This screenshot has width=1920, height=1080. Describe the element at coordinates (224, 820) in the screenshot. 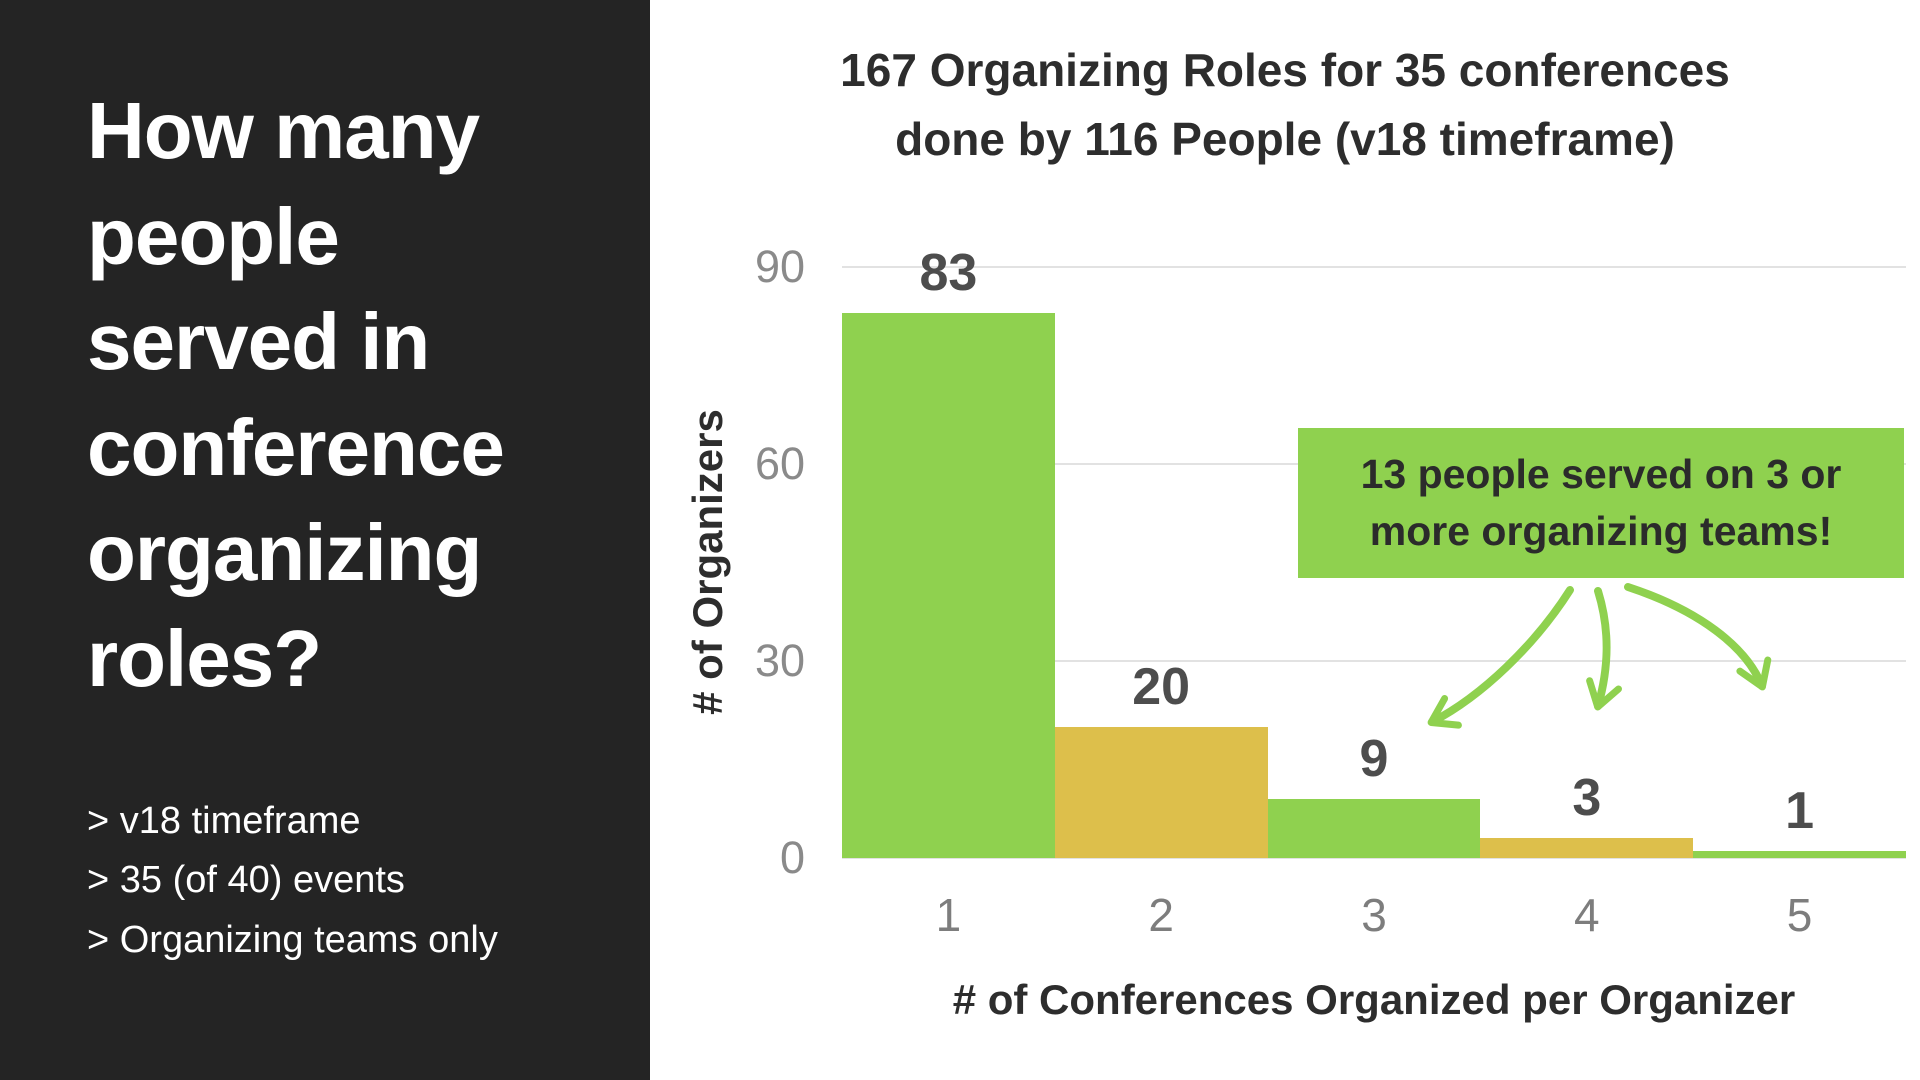

I see `bullet-item: > v18 timeframe` at that location.